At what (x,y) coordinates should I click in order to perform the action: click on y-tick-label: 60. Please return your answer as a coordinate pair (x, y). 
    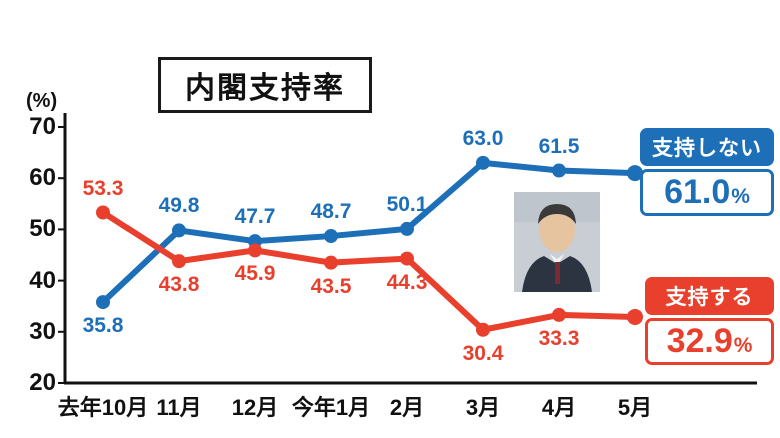
    Looking at the image, I should click on (42, 178).